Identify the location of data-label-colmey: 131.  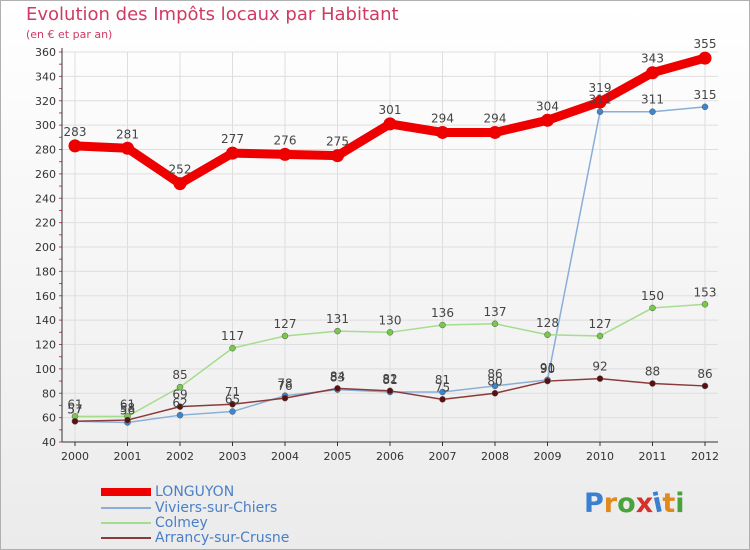
(337, 319).